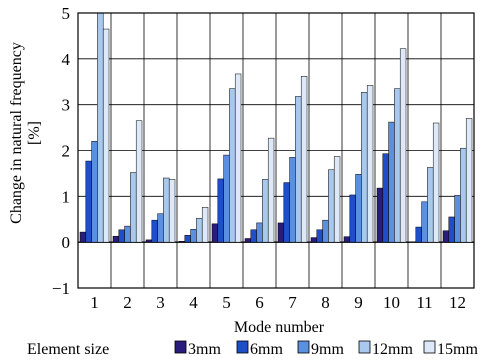 The height and width of the screenshot is (360, 487). What do you see at coordinates (418, 234) in the screenshot?
I see `bar-mode-11-6mm` at bounding box center [418, 234].